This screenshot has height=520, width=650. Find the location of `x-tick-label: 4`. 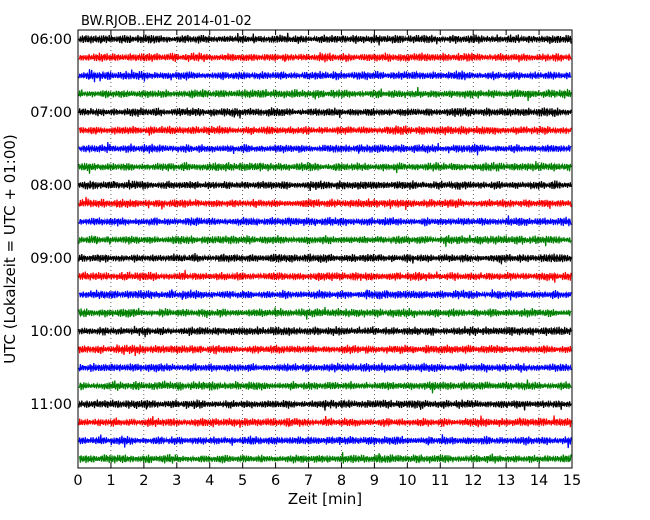

x-tick-label: 4 is located at coordinates (209, 481).